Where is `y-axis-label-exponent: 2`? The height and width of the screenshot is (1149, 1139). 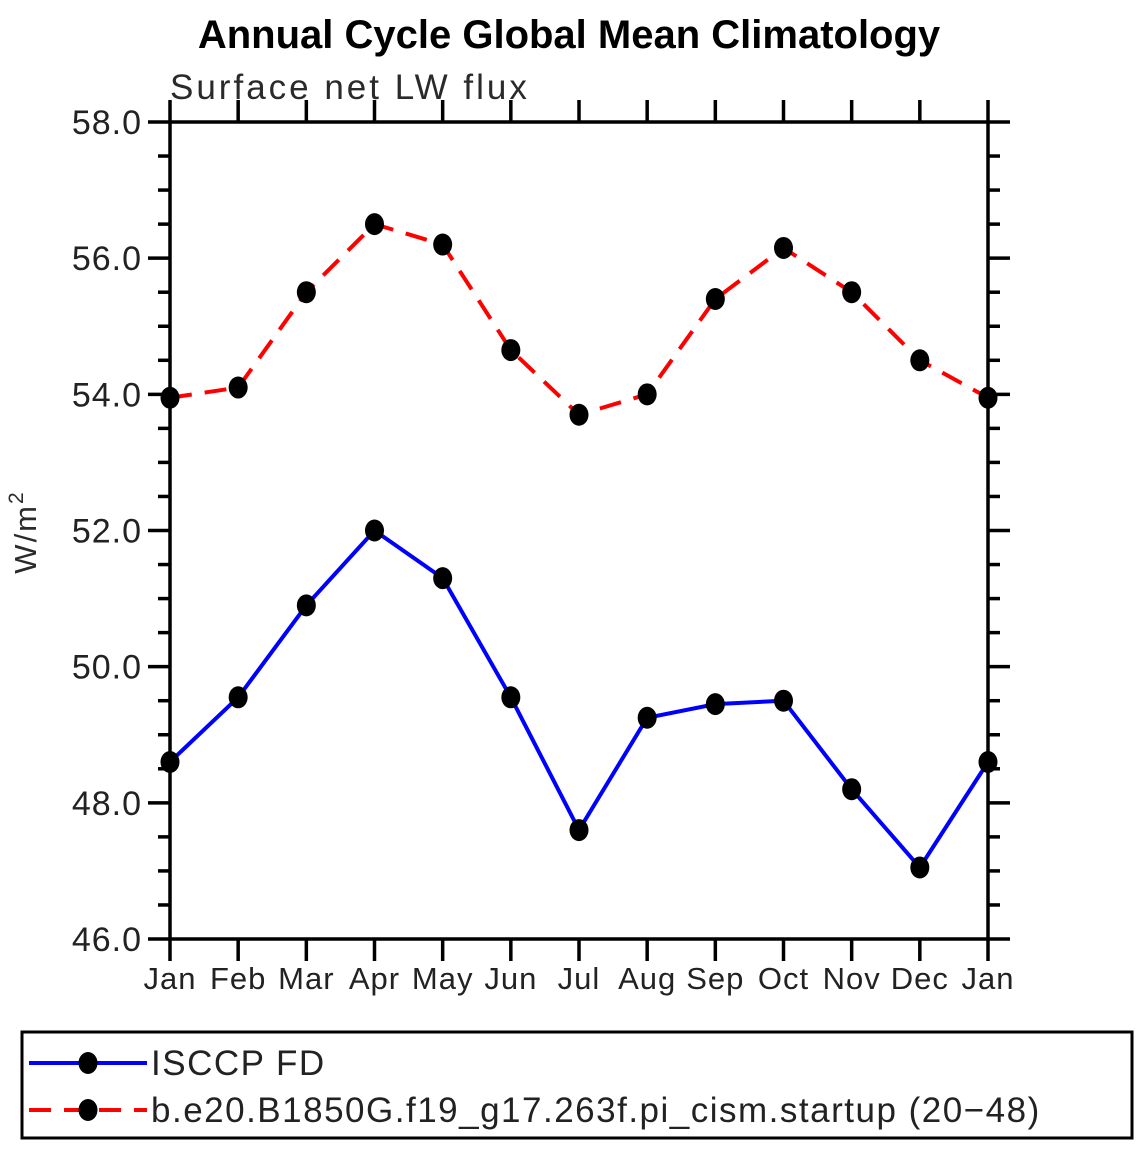 y-axis-label-exponent: 2 is located at coordinates (16, 497).